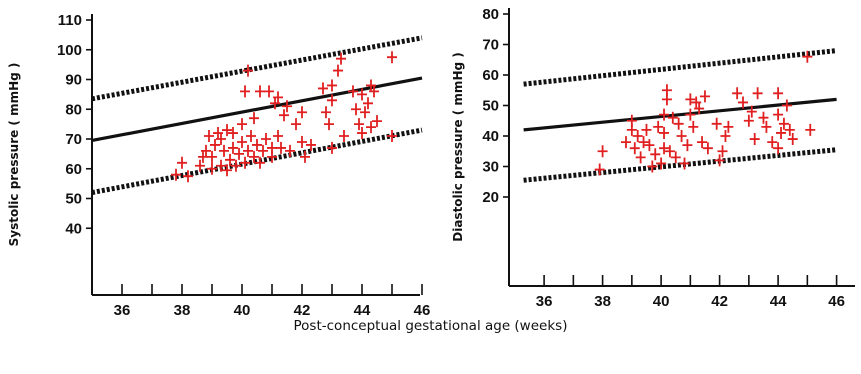  I want to click on x-tick-label: 38, so click(182, 310).